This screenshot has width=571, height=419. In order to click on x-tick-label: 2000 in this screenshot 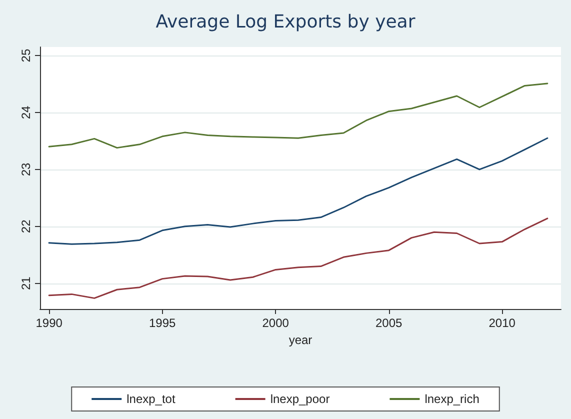, I will do `click(276, 323)`.